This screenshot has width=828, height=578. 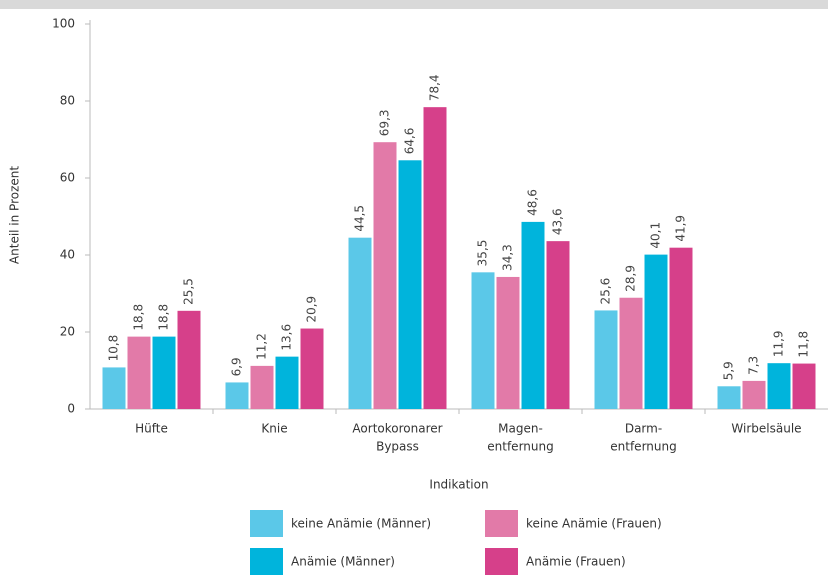 I want to click on x-tick-label: Aortokoronarer, so click(x=397, y=429).